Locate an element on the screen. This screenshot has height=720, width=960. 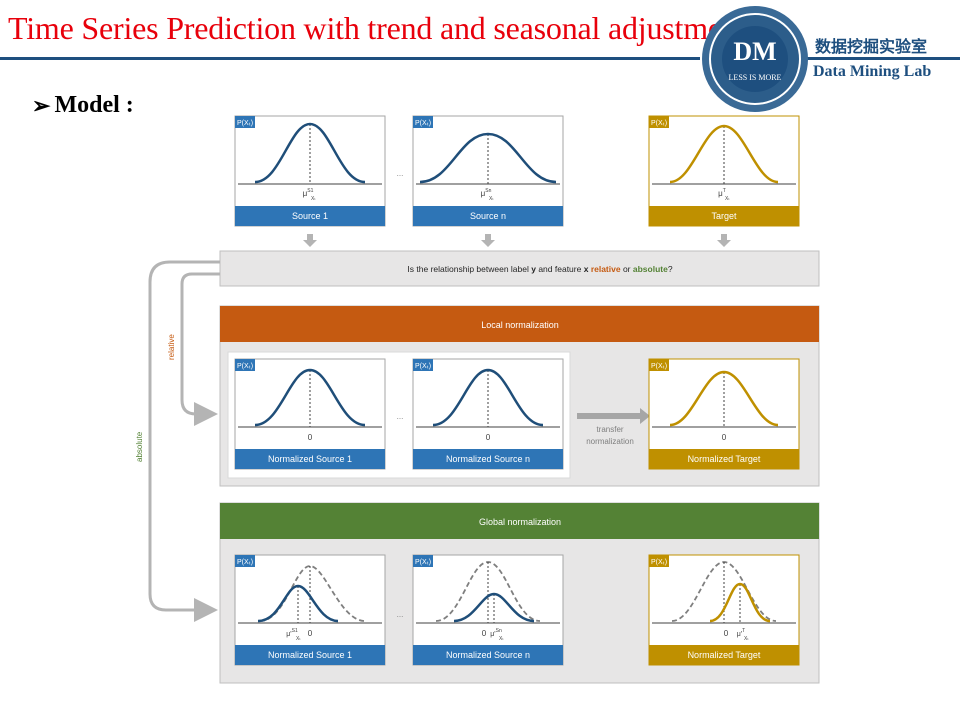
svg-text: μ'T is located at coordinates (741, 633).